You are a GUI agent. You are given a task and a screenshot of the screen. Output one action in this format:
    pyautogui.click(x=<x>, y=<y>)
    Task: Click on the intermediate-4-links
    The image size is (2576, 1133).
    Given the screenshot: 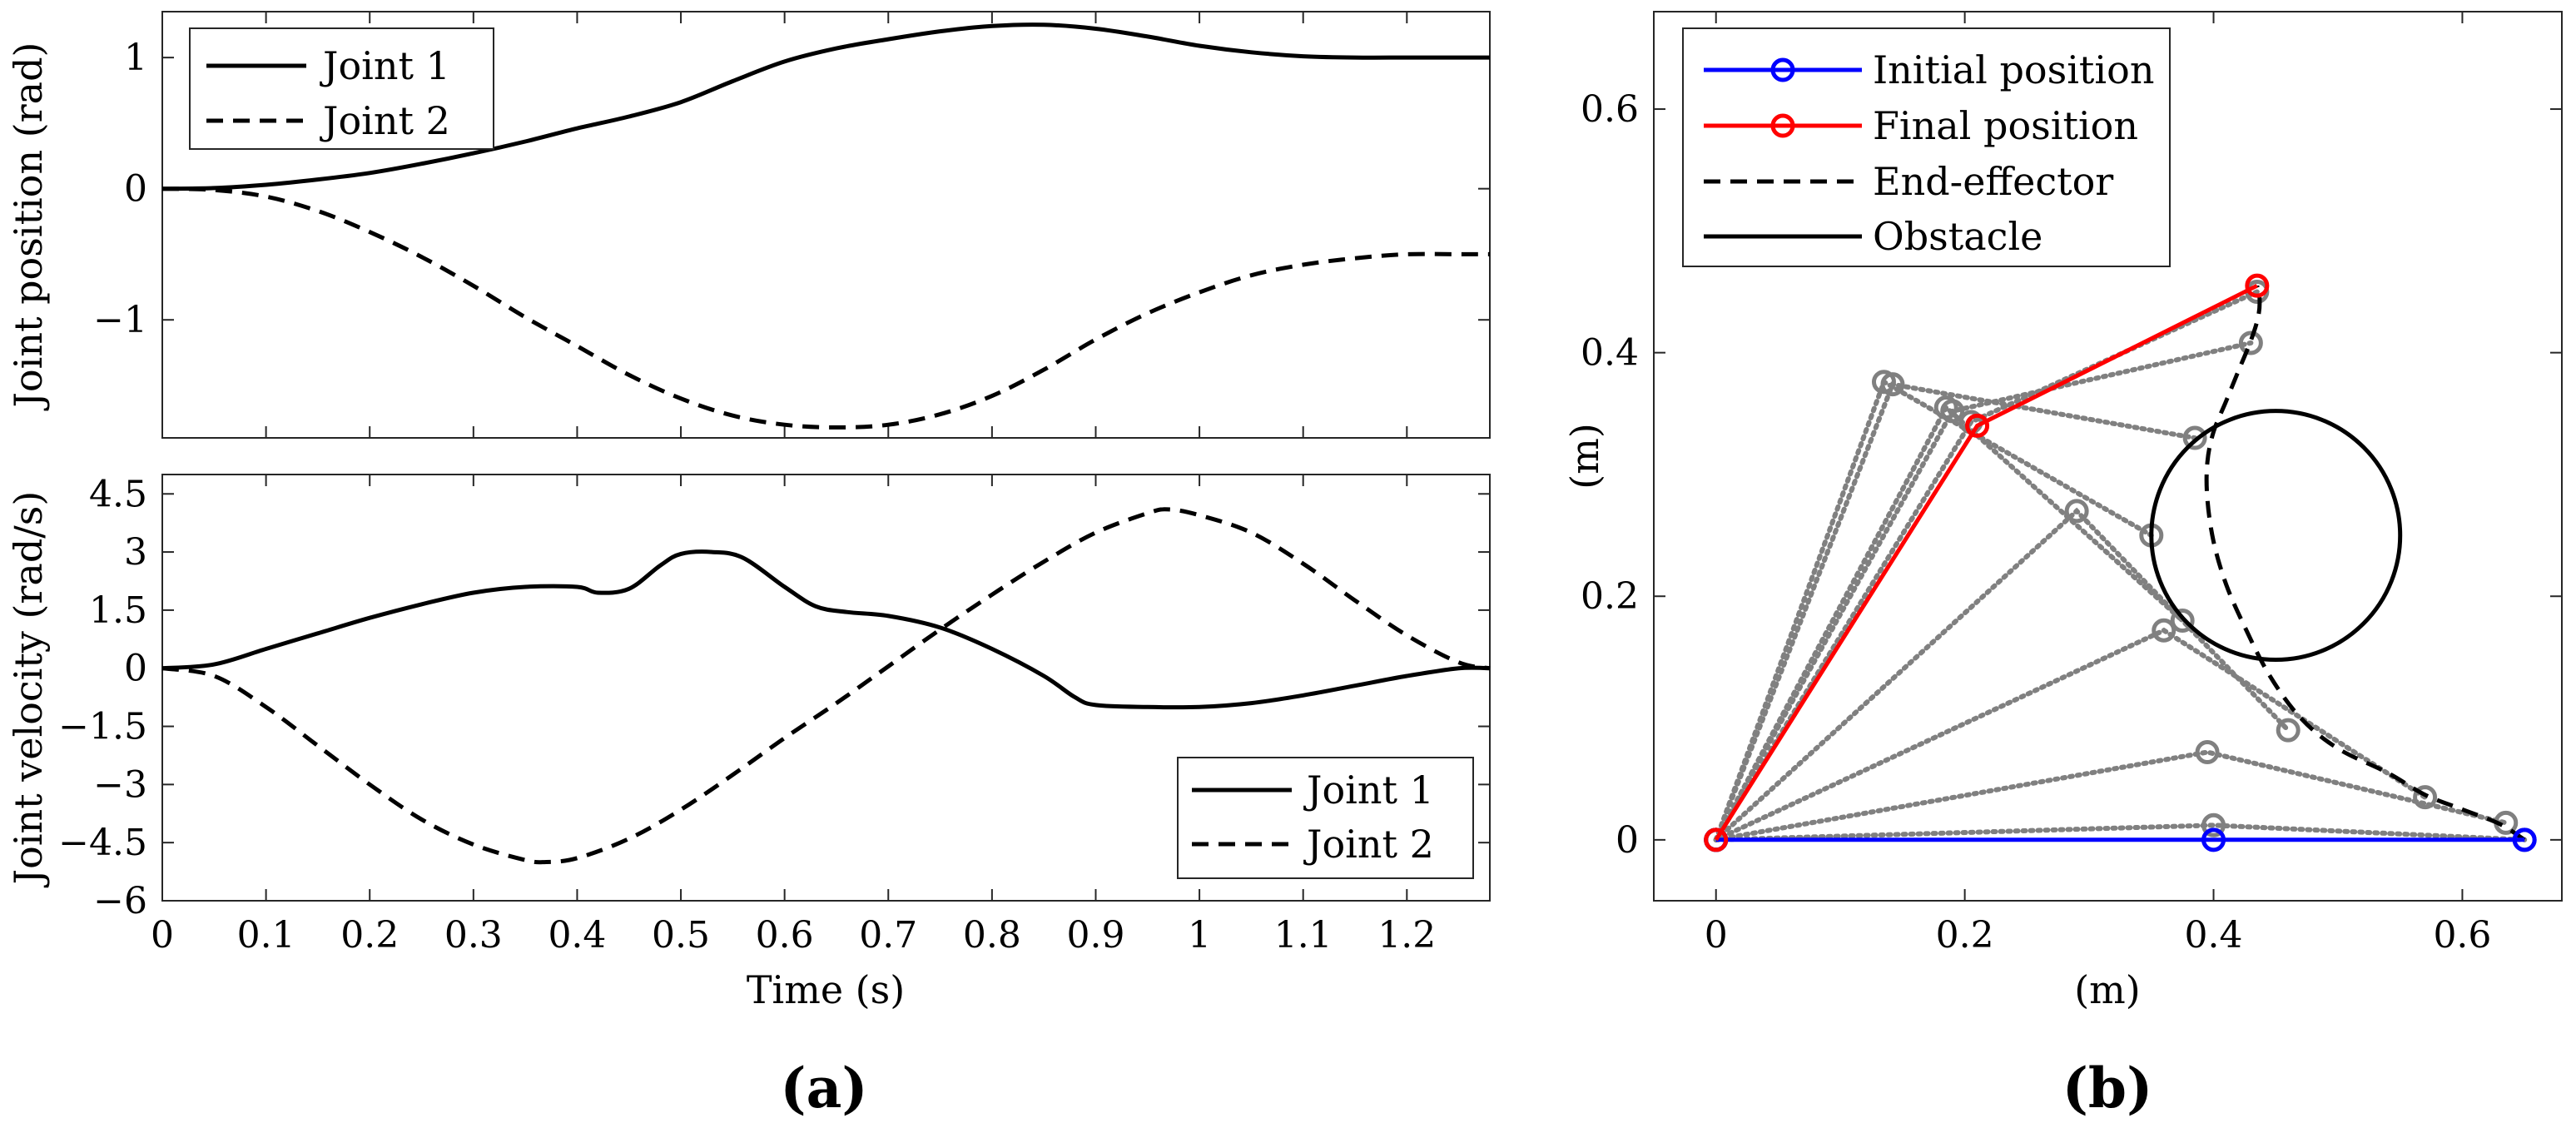 What is the action you would take?
    pyautogui.click(x=2002, y=674)
    